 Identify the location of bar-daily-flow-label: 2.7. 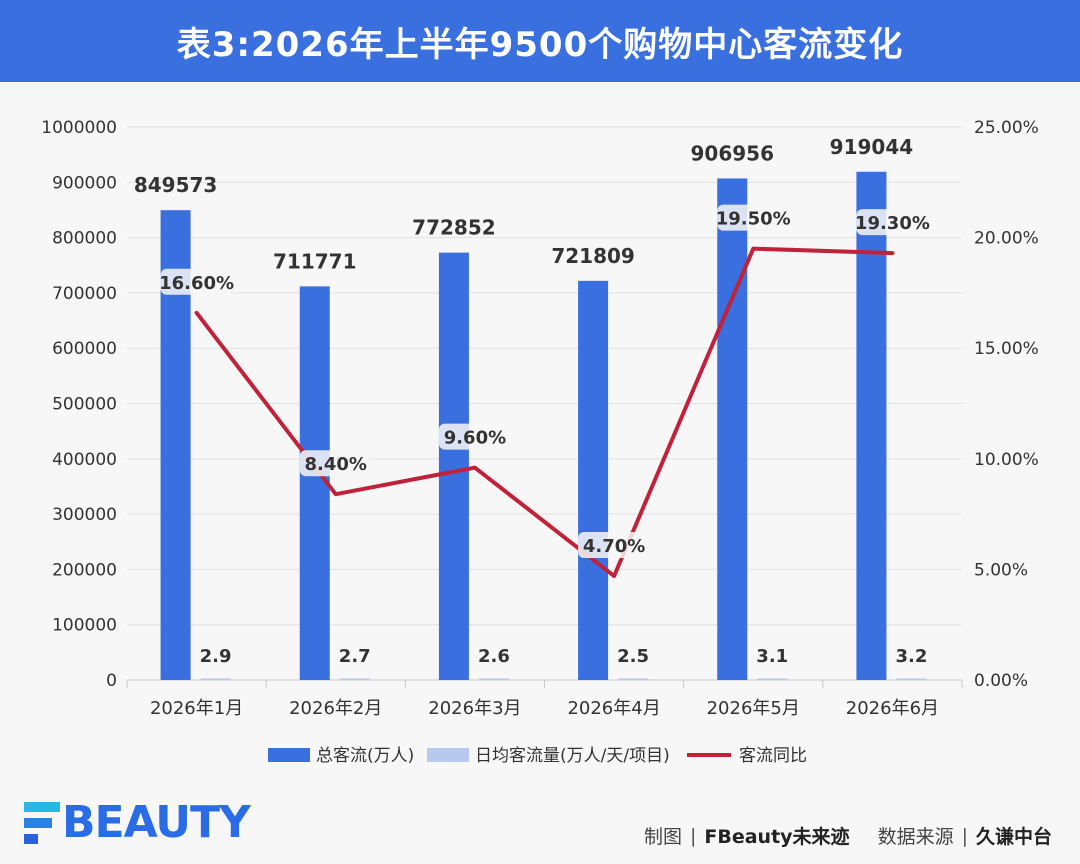
(355, 656).